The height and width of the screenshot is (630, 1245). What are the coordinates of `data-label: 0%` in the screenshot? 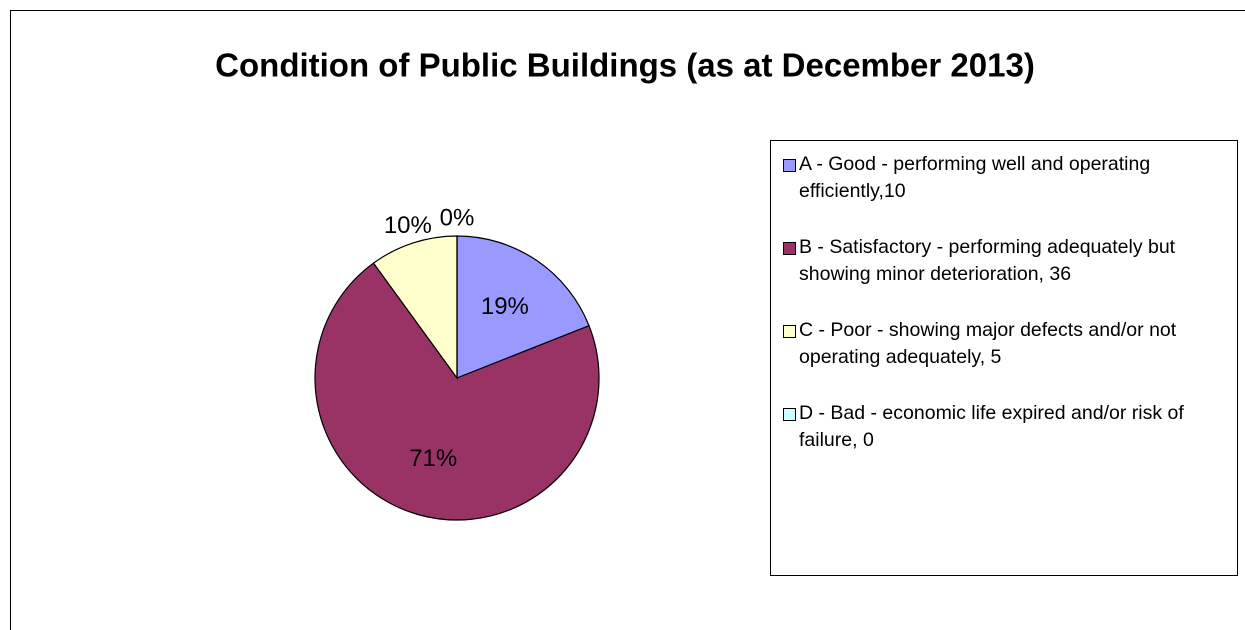 It's located at (457, 217).